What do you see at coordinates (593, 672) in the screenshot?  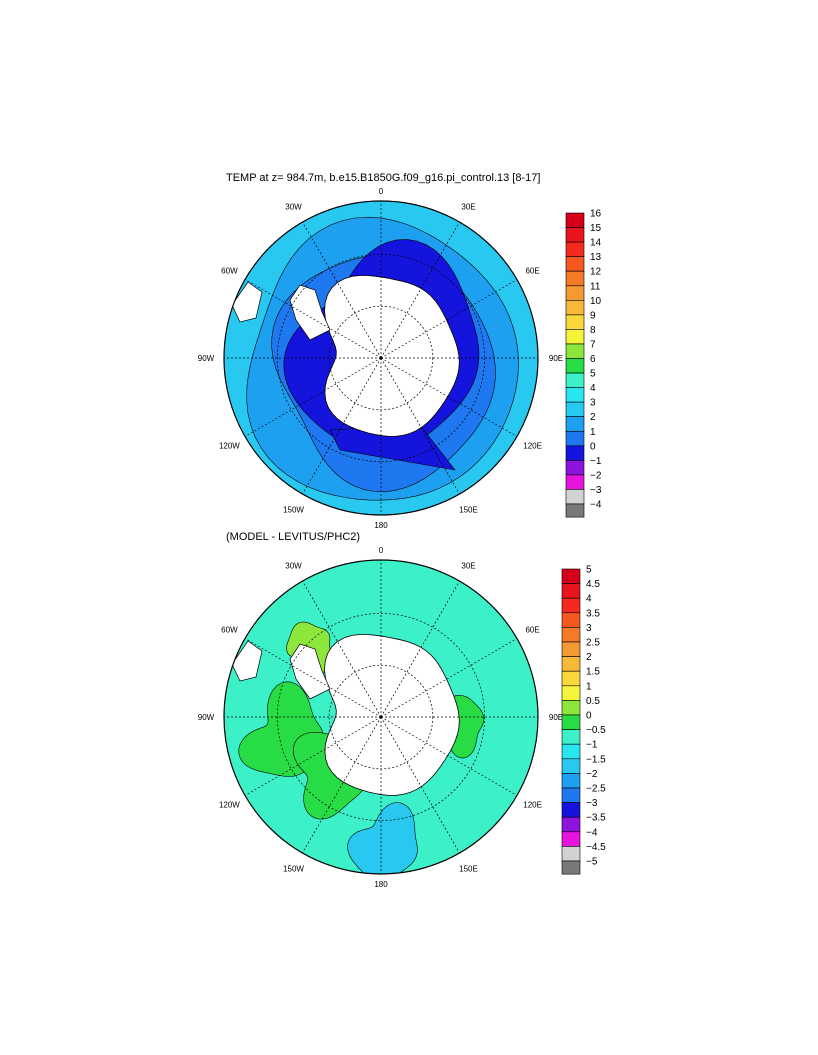 I see `colorbar-tick-label: 1.5` at bounding box center [593, 672].